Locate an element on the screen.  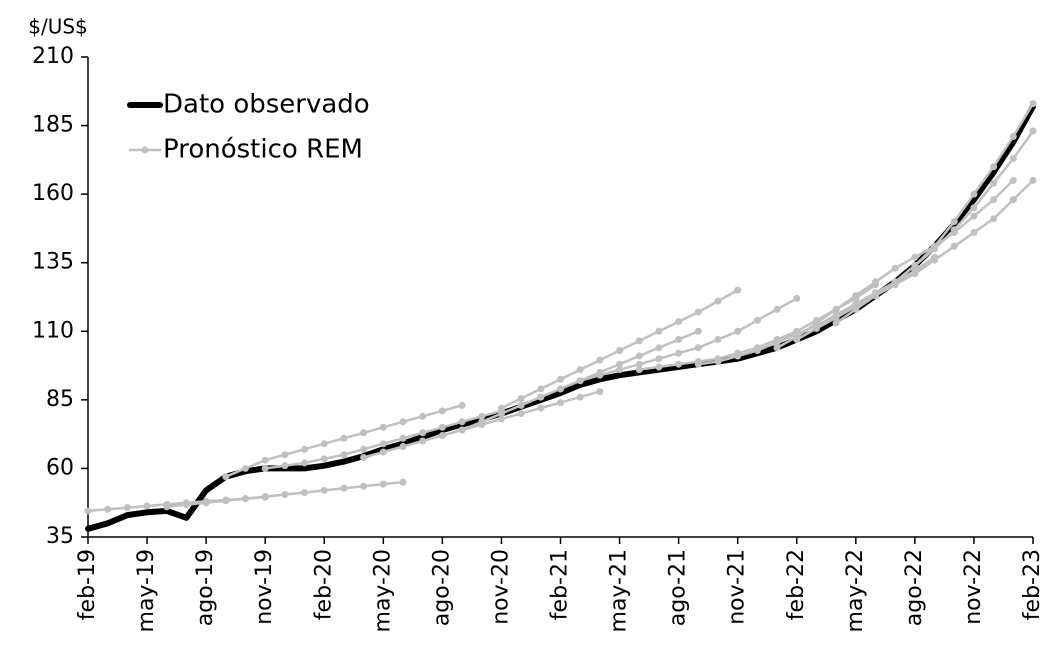
x-tick-label: ago-22 is located at coordinates (914, 587).